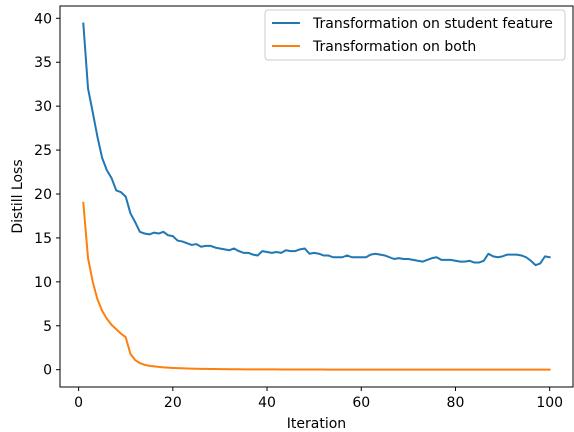 Image resolution: width=574 pixels, height=432 pixels. What do you see at coordinates (316, 424) in the screenshot?
I see `x-axis-label: Iteration` at bounding box center [316, 424].